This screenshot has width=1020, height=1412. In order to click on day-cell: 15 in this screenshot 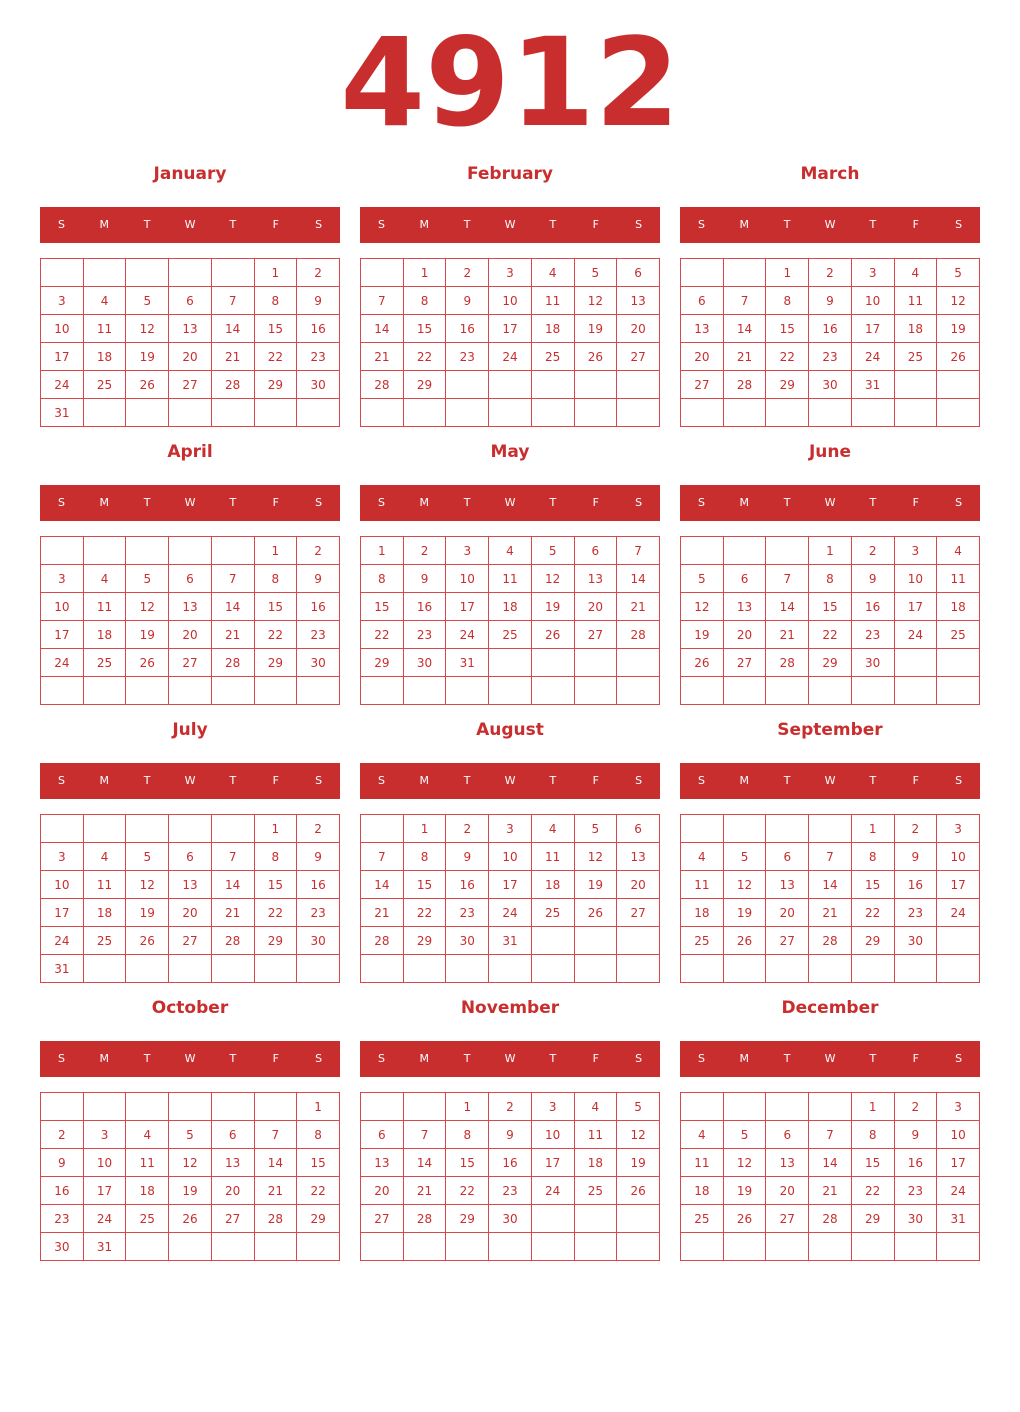, I will do `click(424, 328)`.